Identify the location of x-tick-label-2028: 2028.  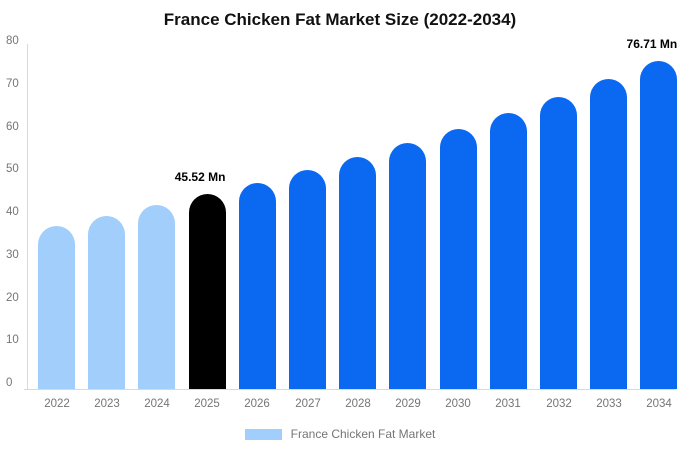
(358, 404).